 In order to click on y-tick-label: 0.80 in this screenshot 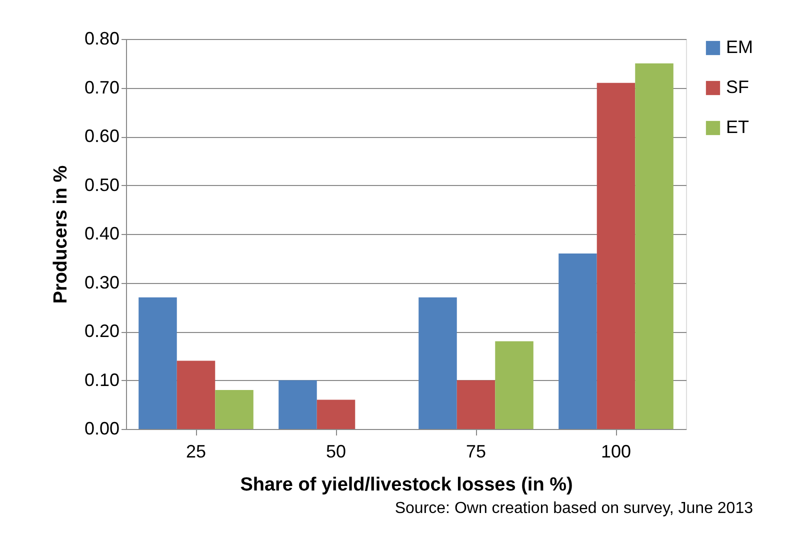, I will do `click(102, 38)`.